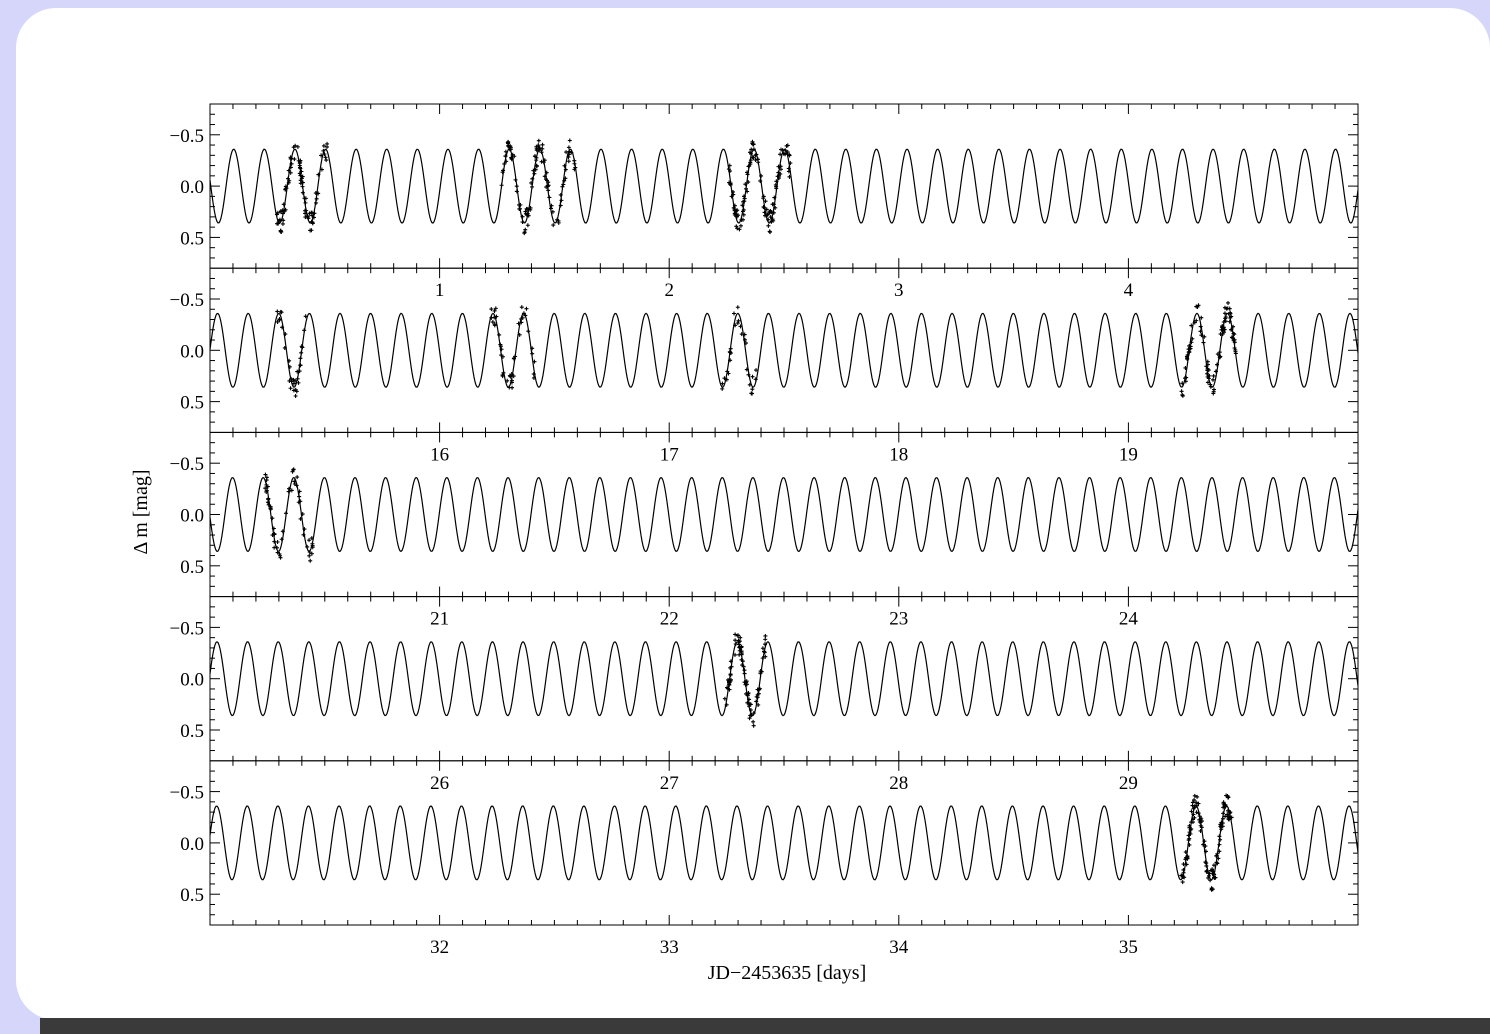 This screenshot has height=1034, width=1490. Describe the element at coordinates (669, 290) in the screenshot. I see `x-tick-label: 2` at that location.